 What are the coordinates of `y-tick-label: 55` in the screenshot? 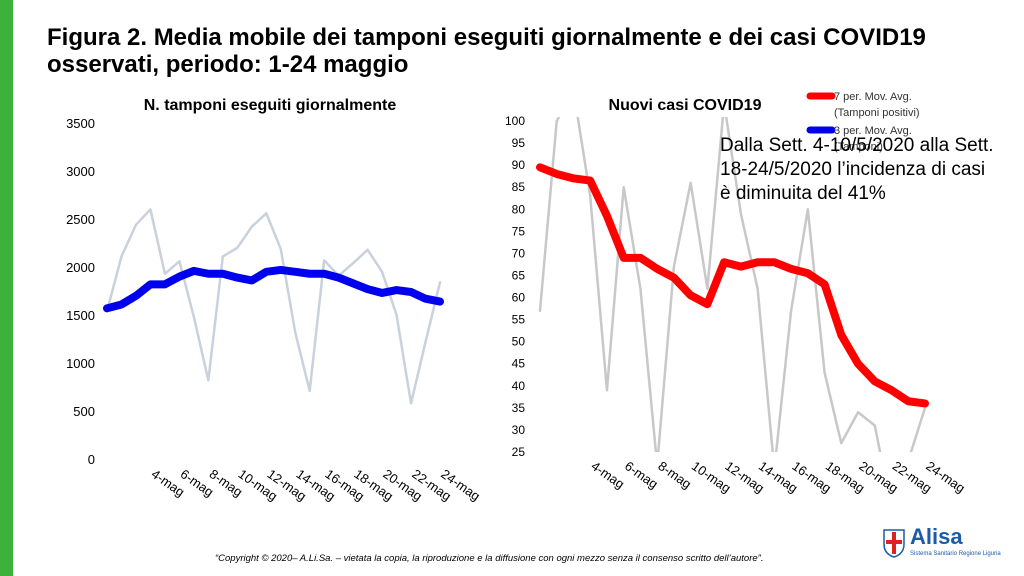 It's located at (519, 320).